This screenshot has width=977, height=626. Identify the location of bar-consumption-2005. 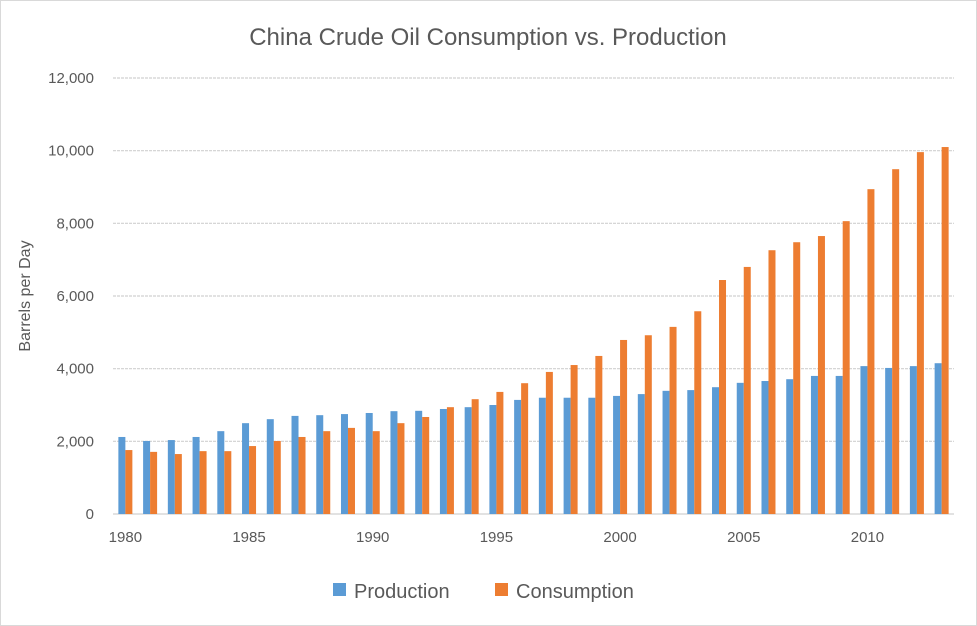
(747, 390).